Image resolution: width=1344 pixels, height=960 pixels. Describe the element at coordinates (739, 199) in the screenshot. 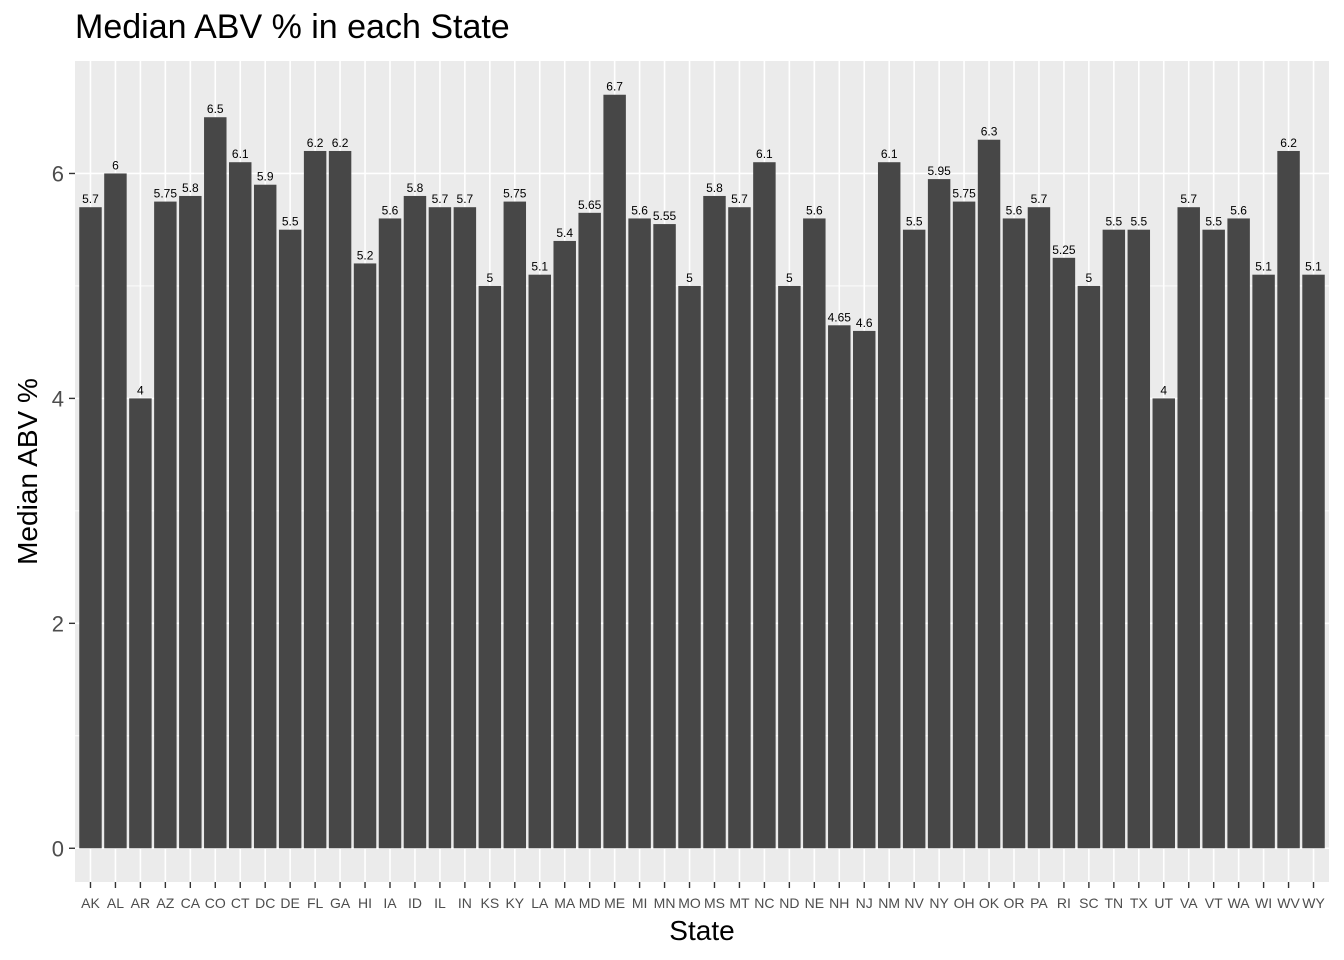

I see `data-label-mt: 5.7` at that location.